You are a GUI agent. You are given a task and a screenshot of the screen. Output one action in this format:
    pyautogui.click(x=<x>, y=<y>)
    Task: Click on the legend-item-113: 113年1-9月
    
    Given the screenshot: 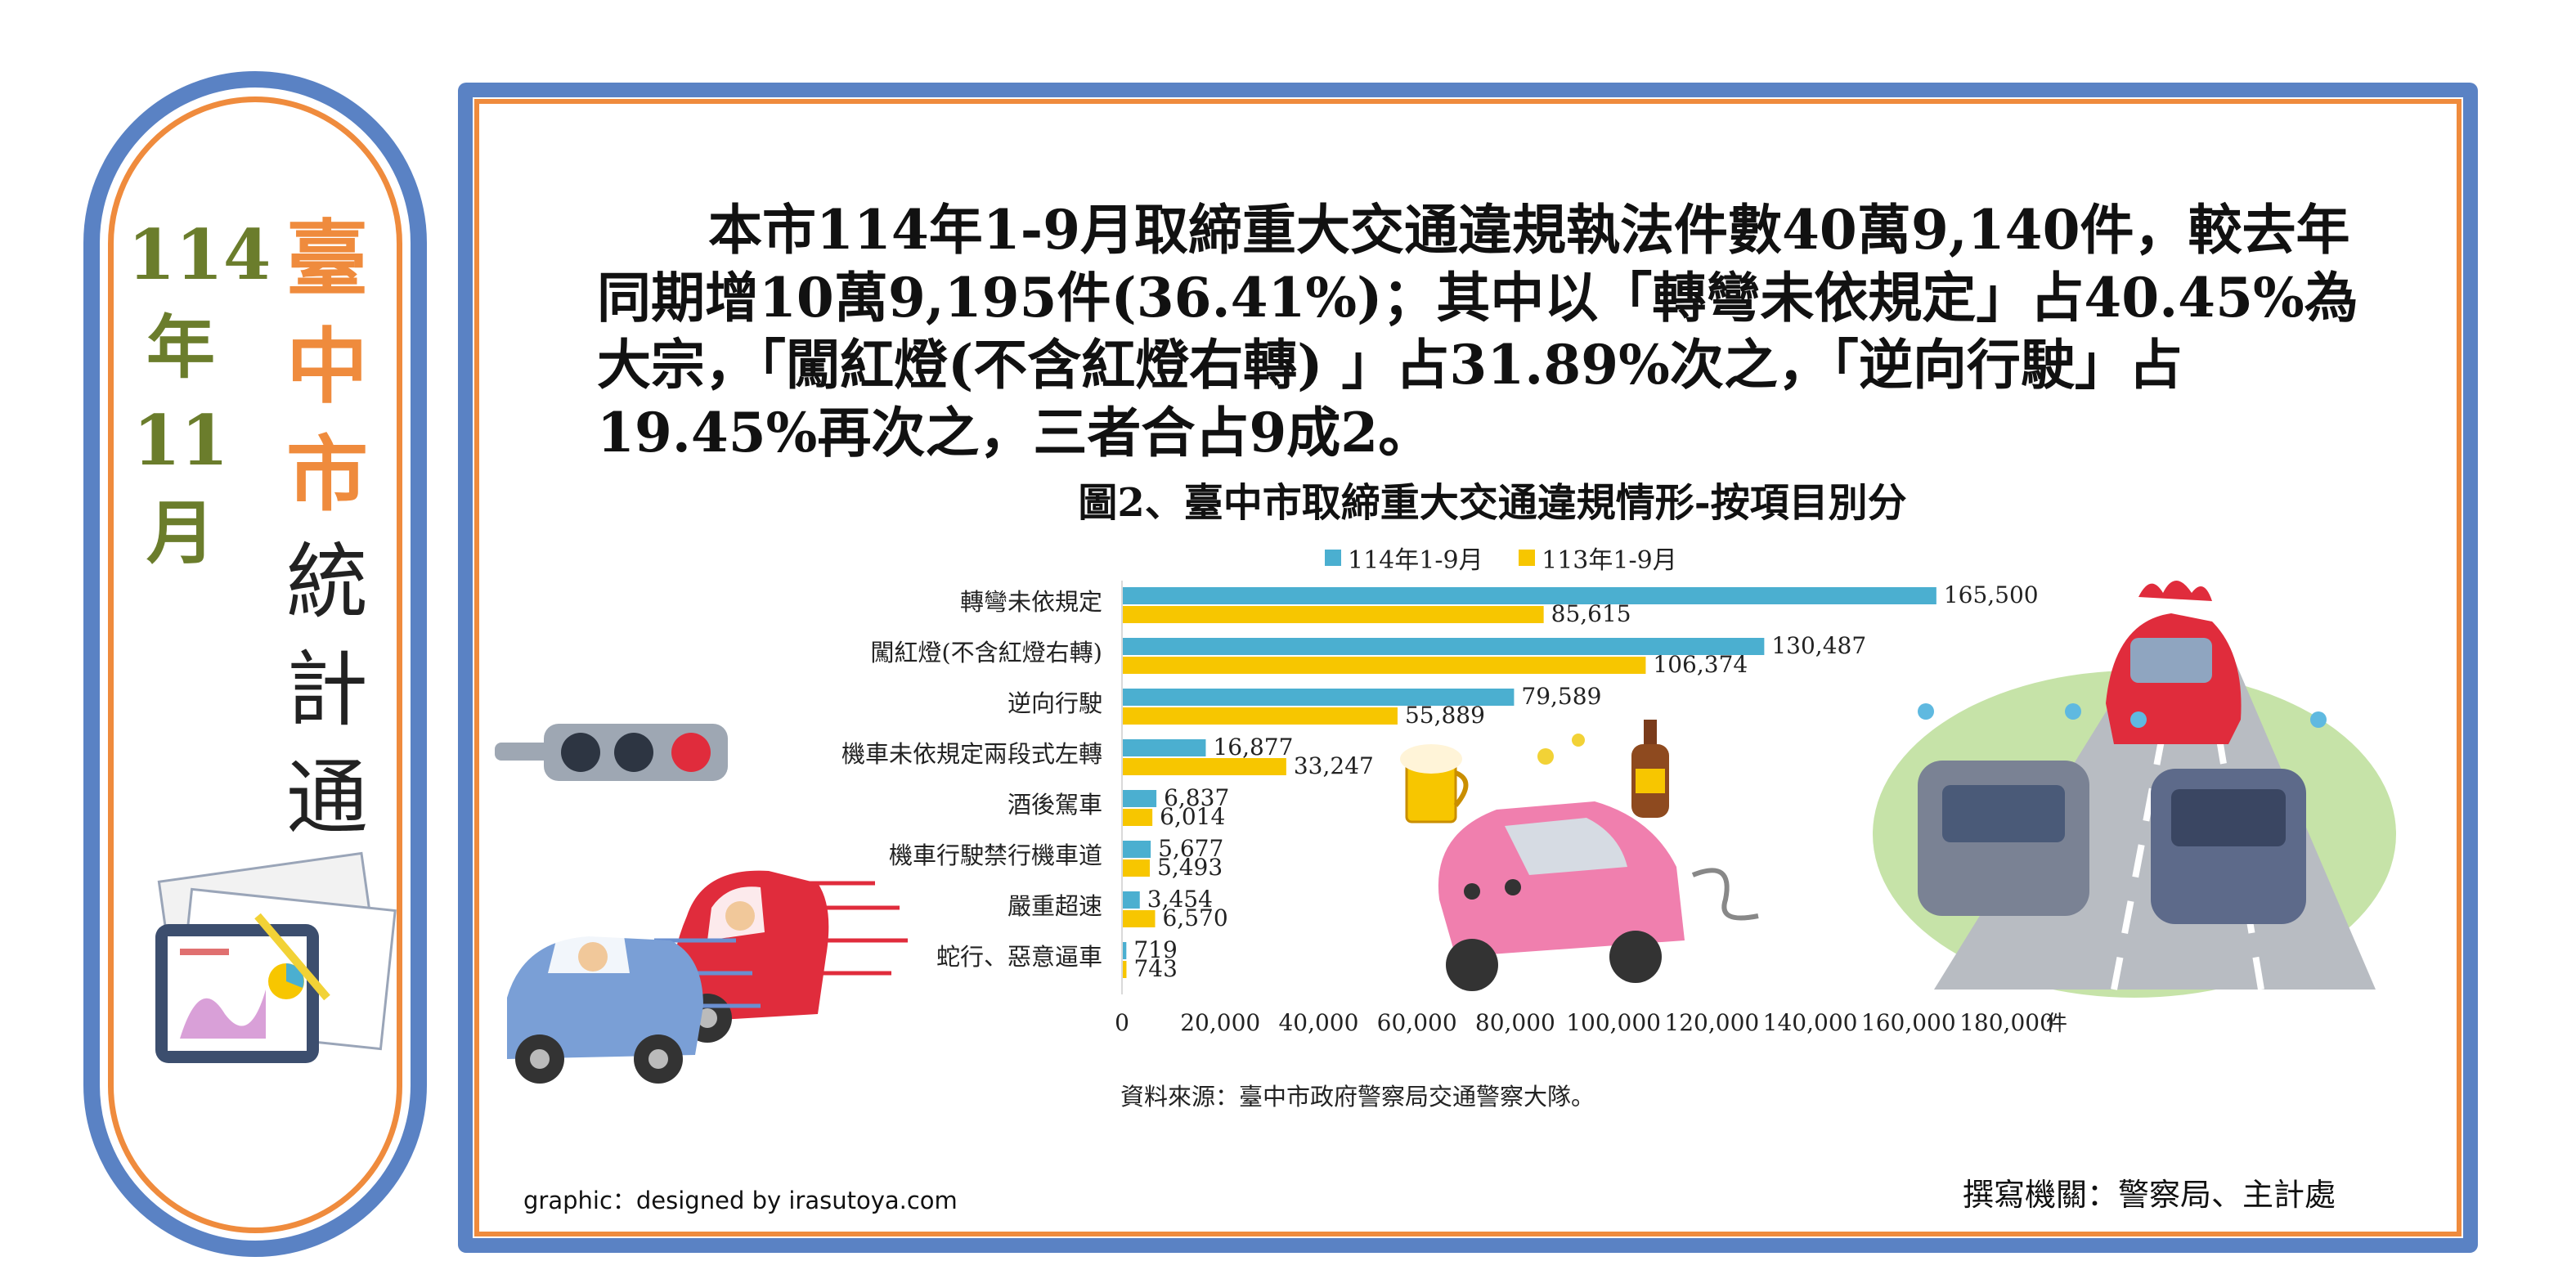 What is the action you would take?
    pyautogui.click(x=1598, y=558)
    